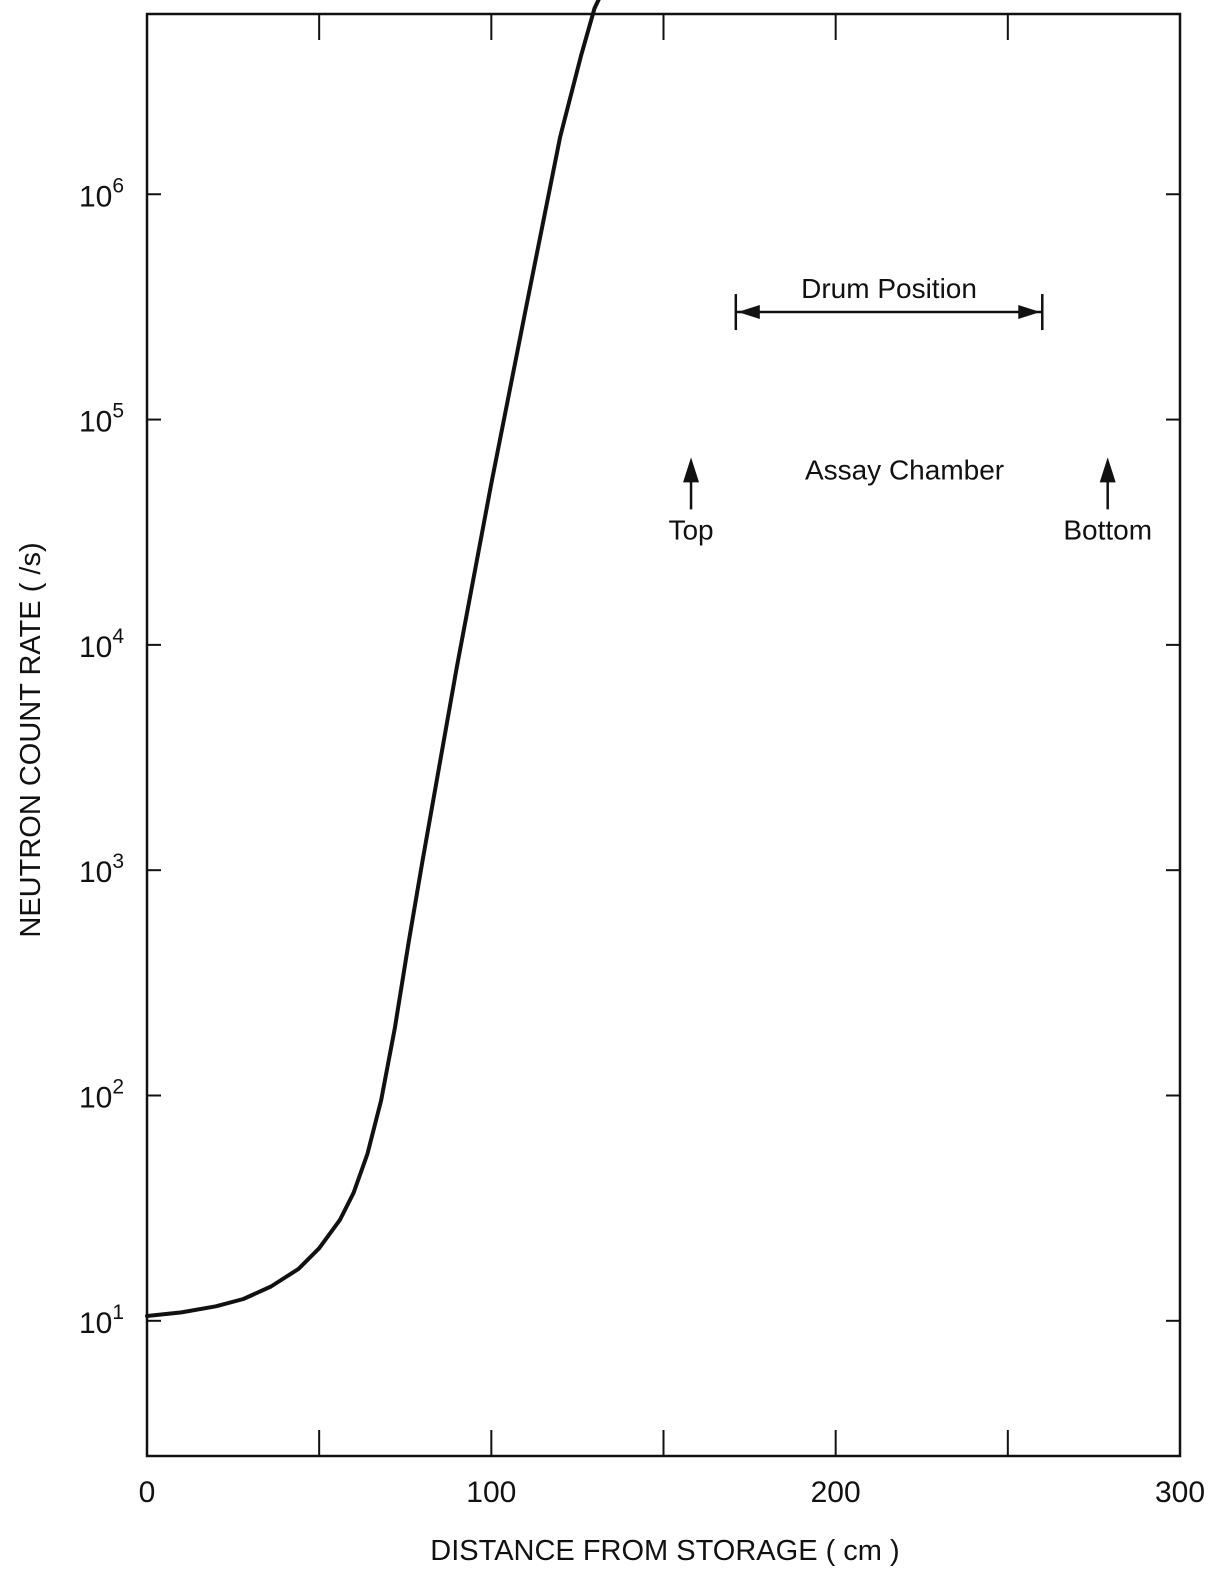  Describe the element at coordinates (1107, 470) in the screenshot. I see `bottom-arrowhead` at that location.